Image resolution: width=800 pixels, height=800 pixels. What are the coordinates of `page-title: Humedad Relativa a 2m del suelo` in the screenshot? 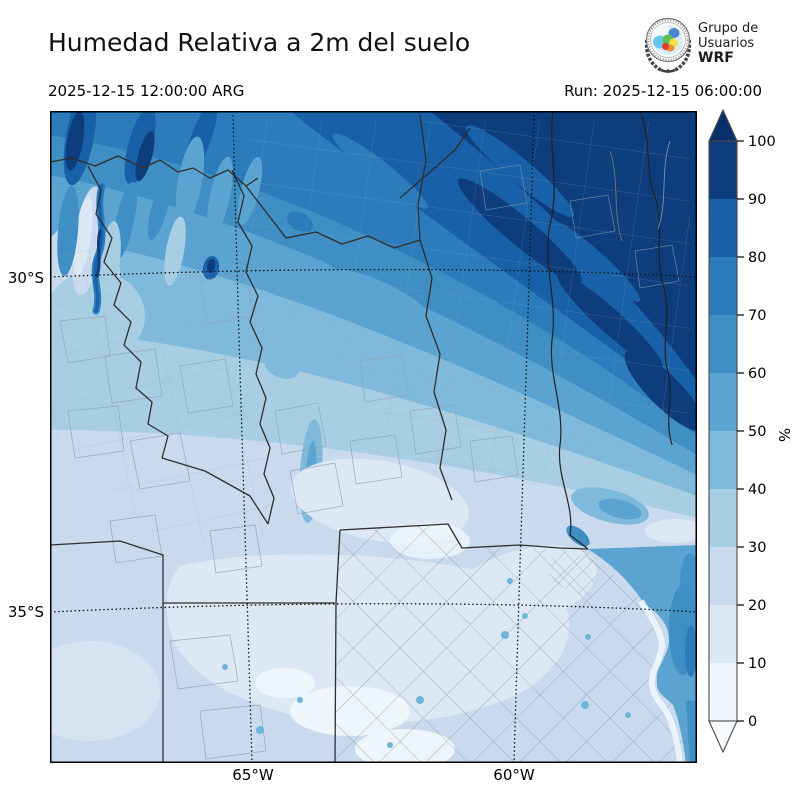 It's located at (259, 42).